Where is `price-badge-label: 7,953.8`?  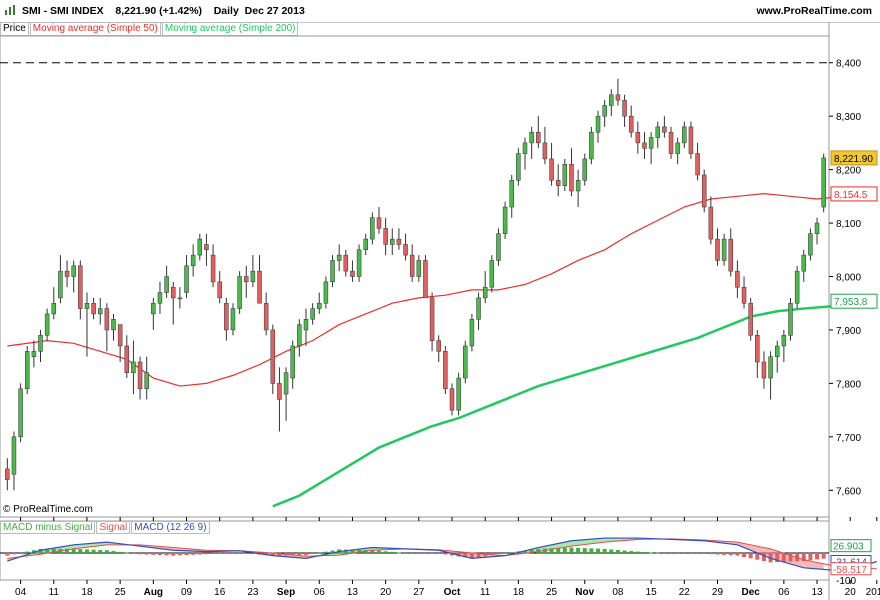
price-badge-label: 7,953.8 is located at coordinates (851, 302).